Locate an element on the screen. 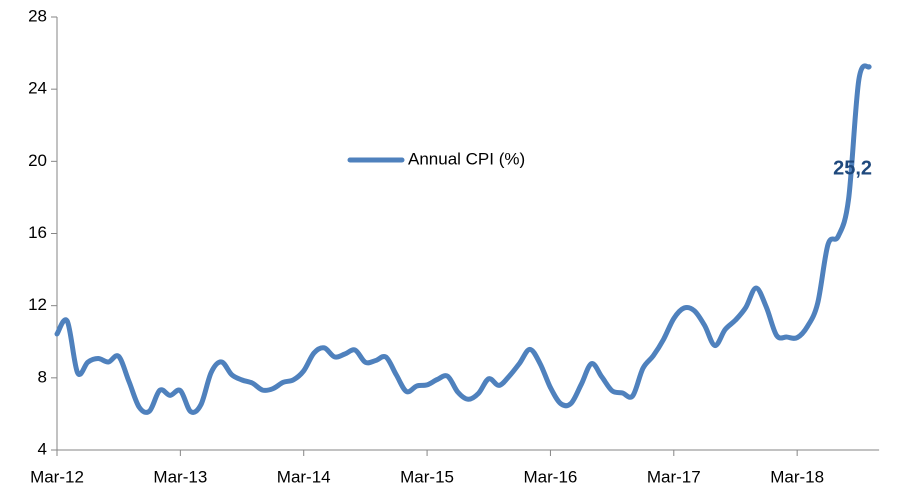 The height and width of the screenshot is (493, 906). x-tick-label: Mar-18 is located at coordinates (797, 476).